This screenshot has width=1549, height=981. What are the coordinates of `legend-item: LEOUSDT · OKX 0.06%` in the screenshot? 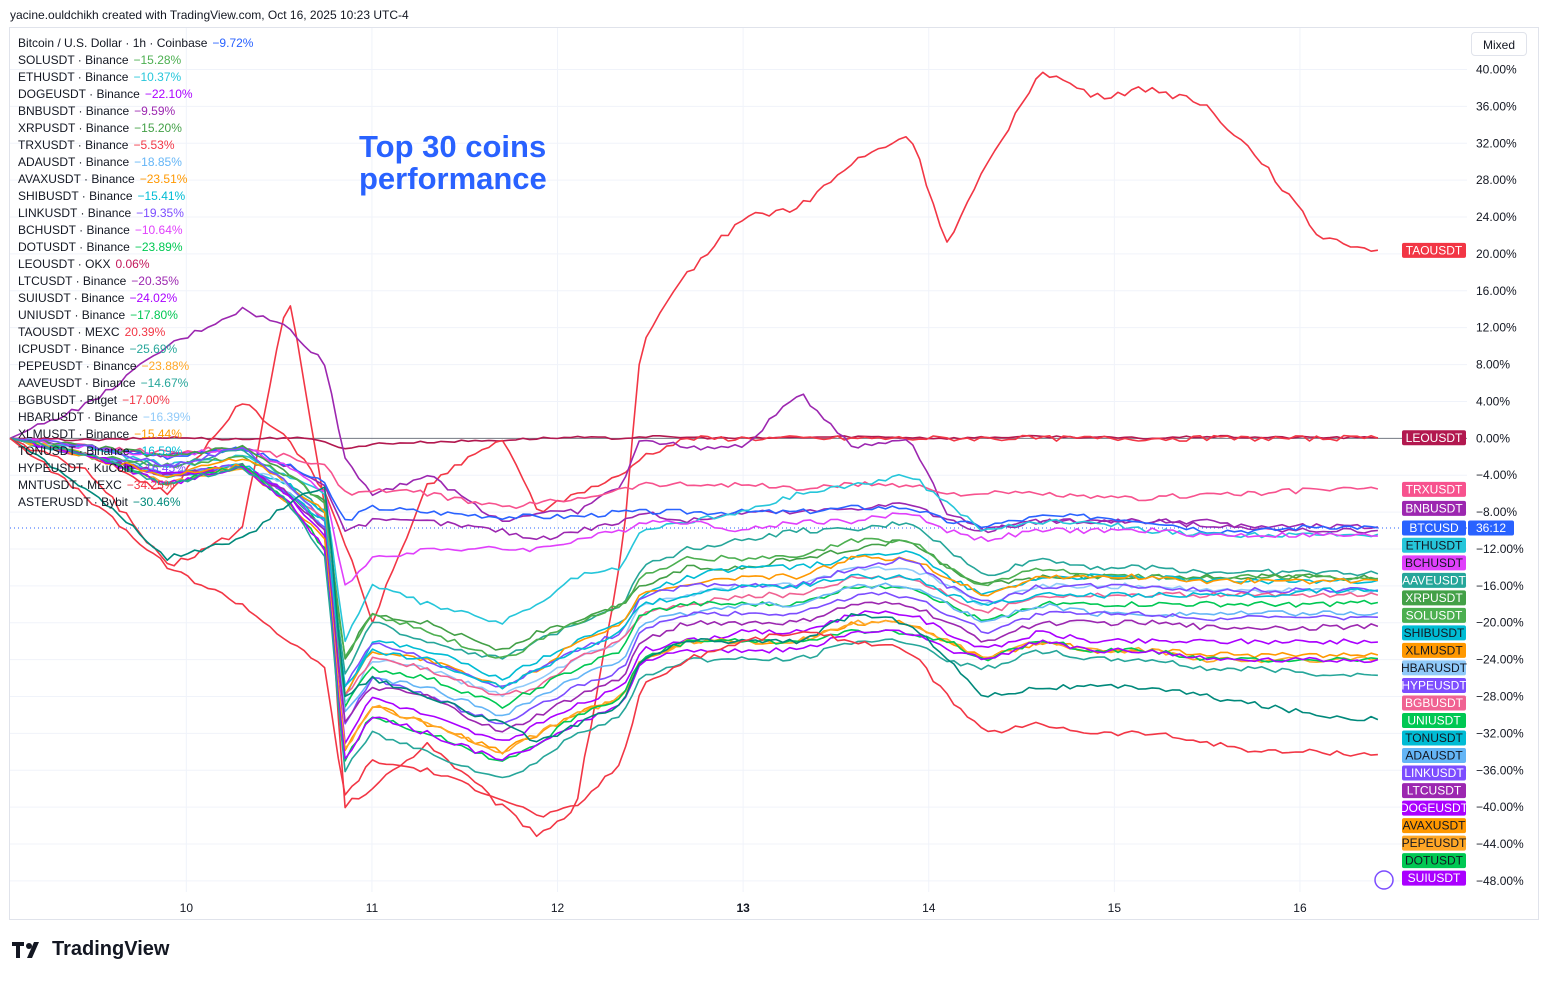 It's located at (135, 264).